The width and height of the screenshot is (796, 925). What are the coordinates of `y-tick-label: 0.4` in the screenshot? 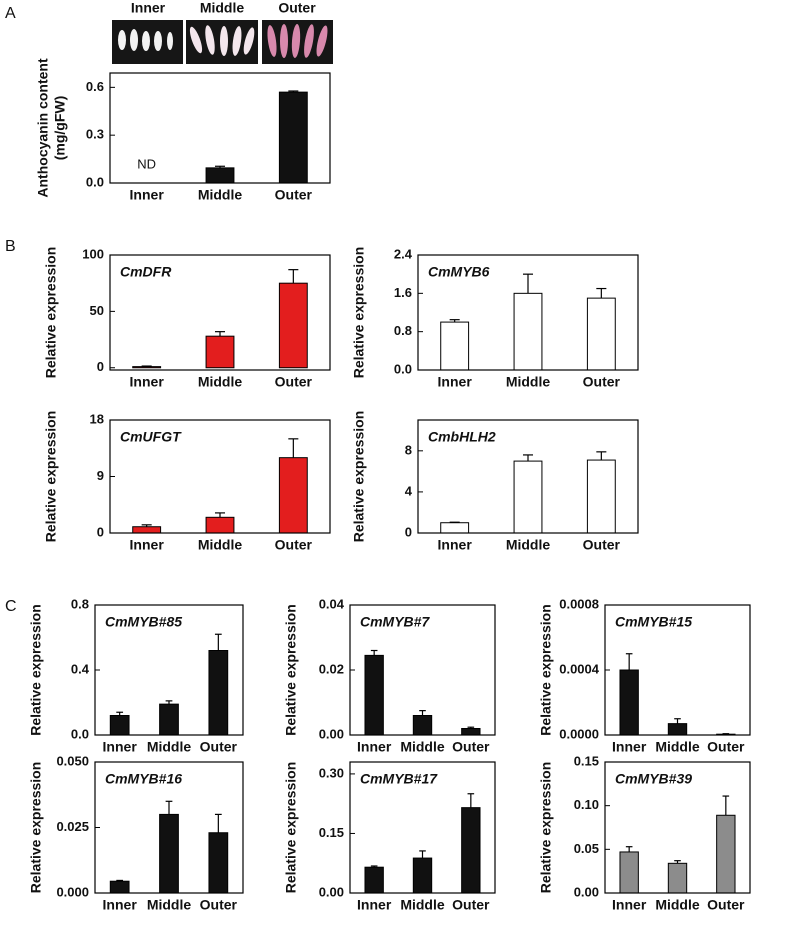 It's located at (80, 668).